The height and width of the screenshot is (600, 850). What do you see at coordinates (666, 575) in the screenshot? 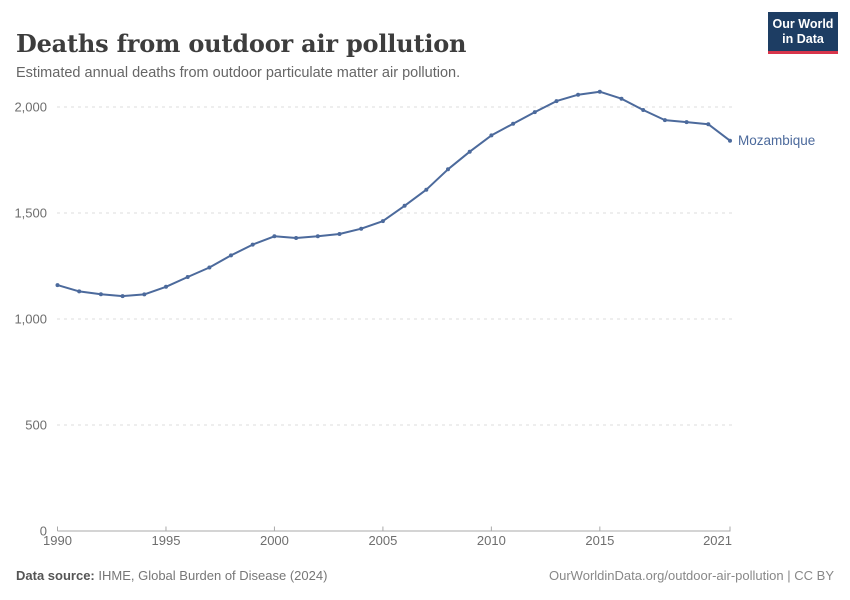
I see `citation-url: OurWorldinData.org/outdoor-air-pollution` at bounding box center [666, 575].